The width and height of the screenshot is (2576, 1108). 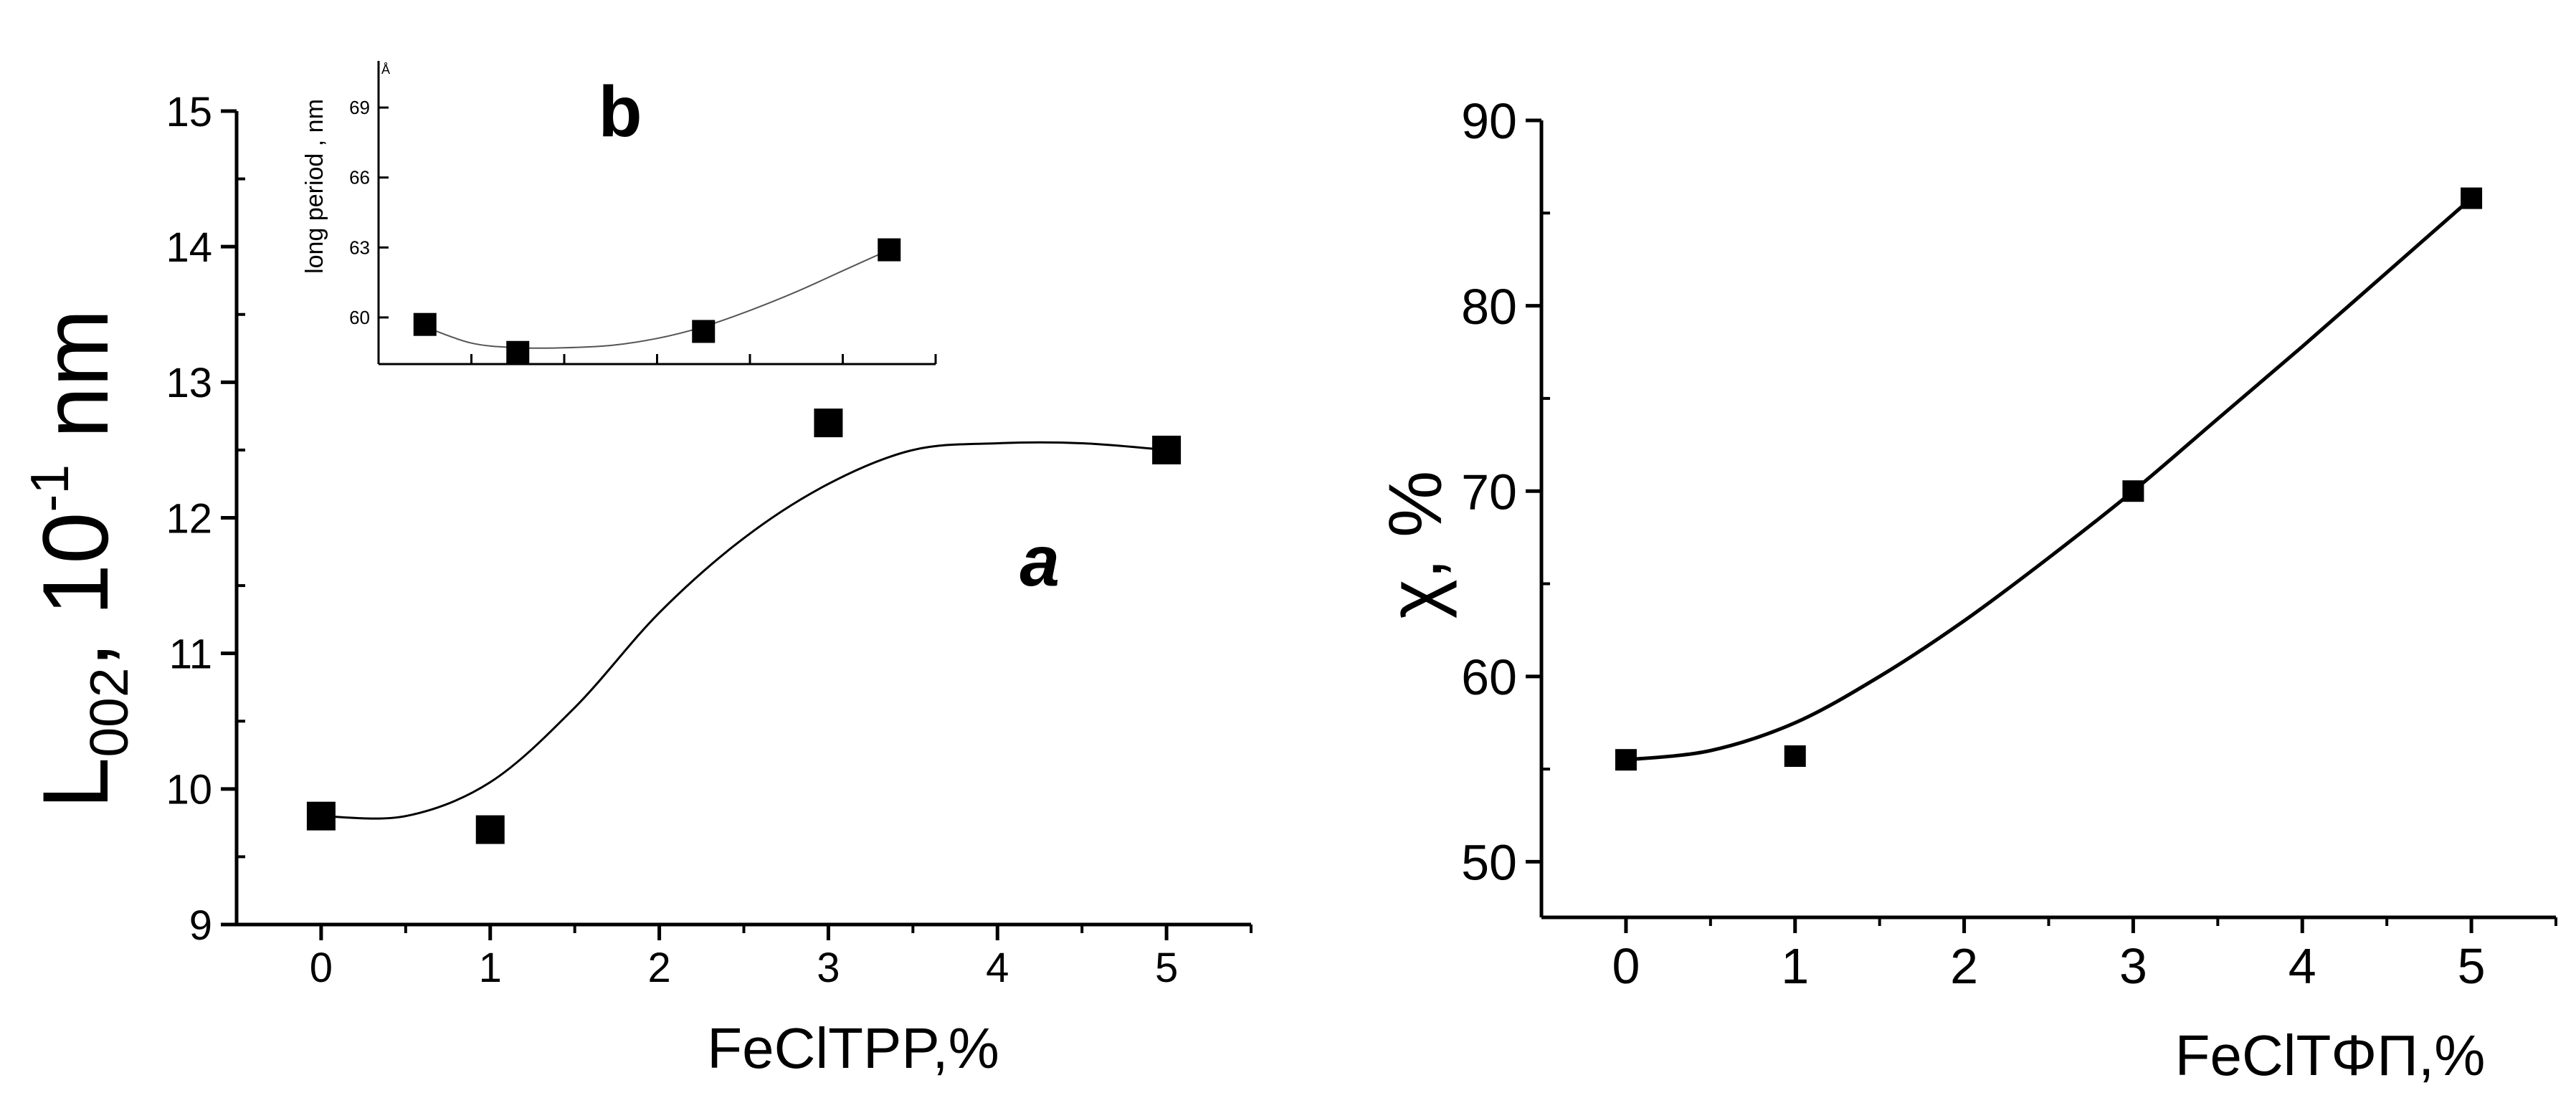 What do you see at coordinates (744, 630) in the screenshot?
I see `left-fit-curve` at bounding box center [744, 630].